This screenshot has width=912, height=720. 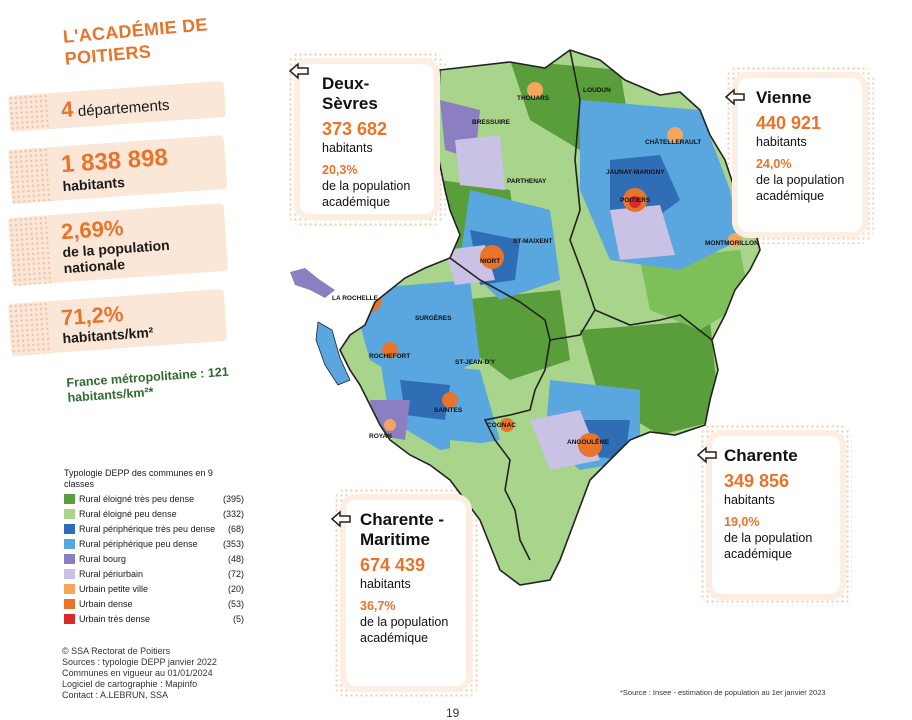 I want to click on island-re, so click(x=312, y=283).